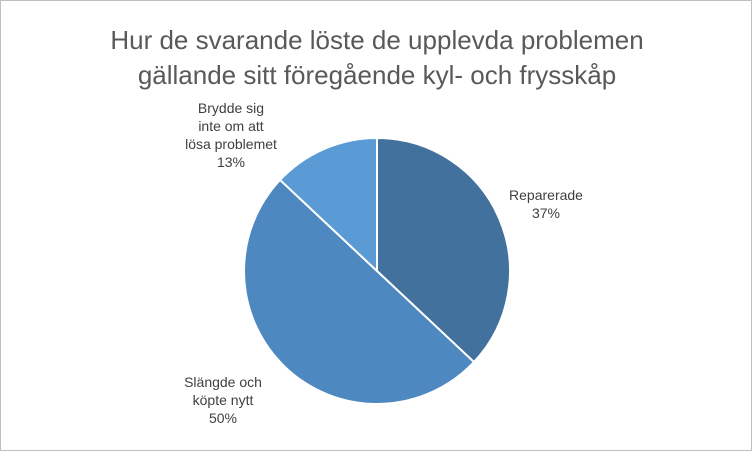 The height and width of the screenshot is (451, 752). I want to click on value-label: 37%, so click(546, 213).